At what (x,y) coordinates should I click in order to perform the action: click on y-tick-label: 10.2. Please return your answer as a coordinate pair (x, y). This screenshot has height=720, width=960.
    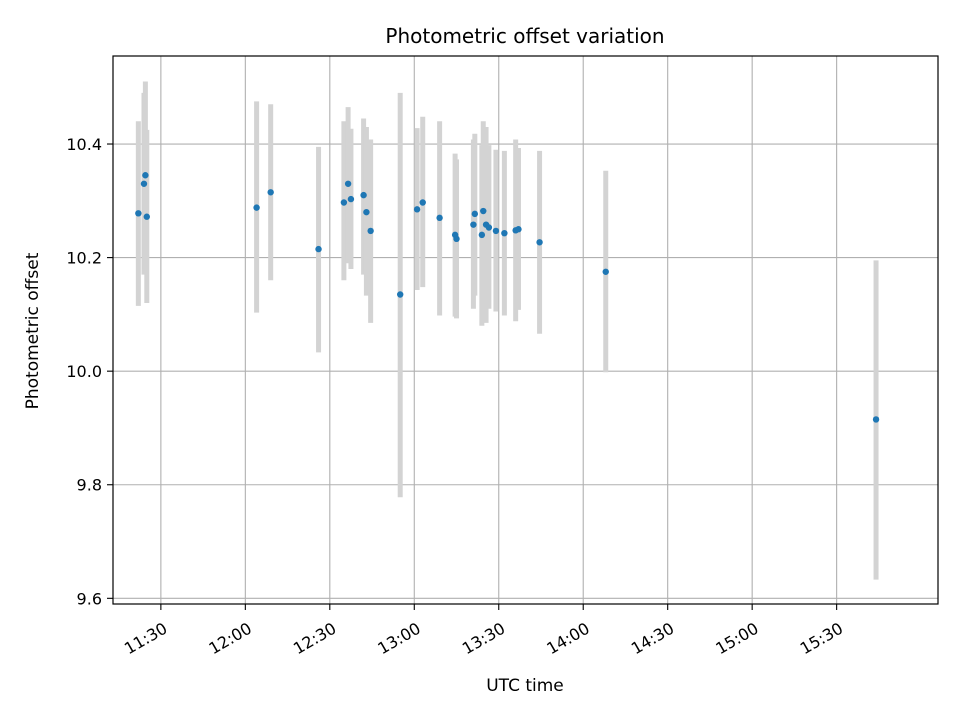
    Looking at the image, I should click on (84, 258).